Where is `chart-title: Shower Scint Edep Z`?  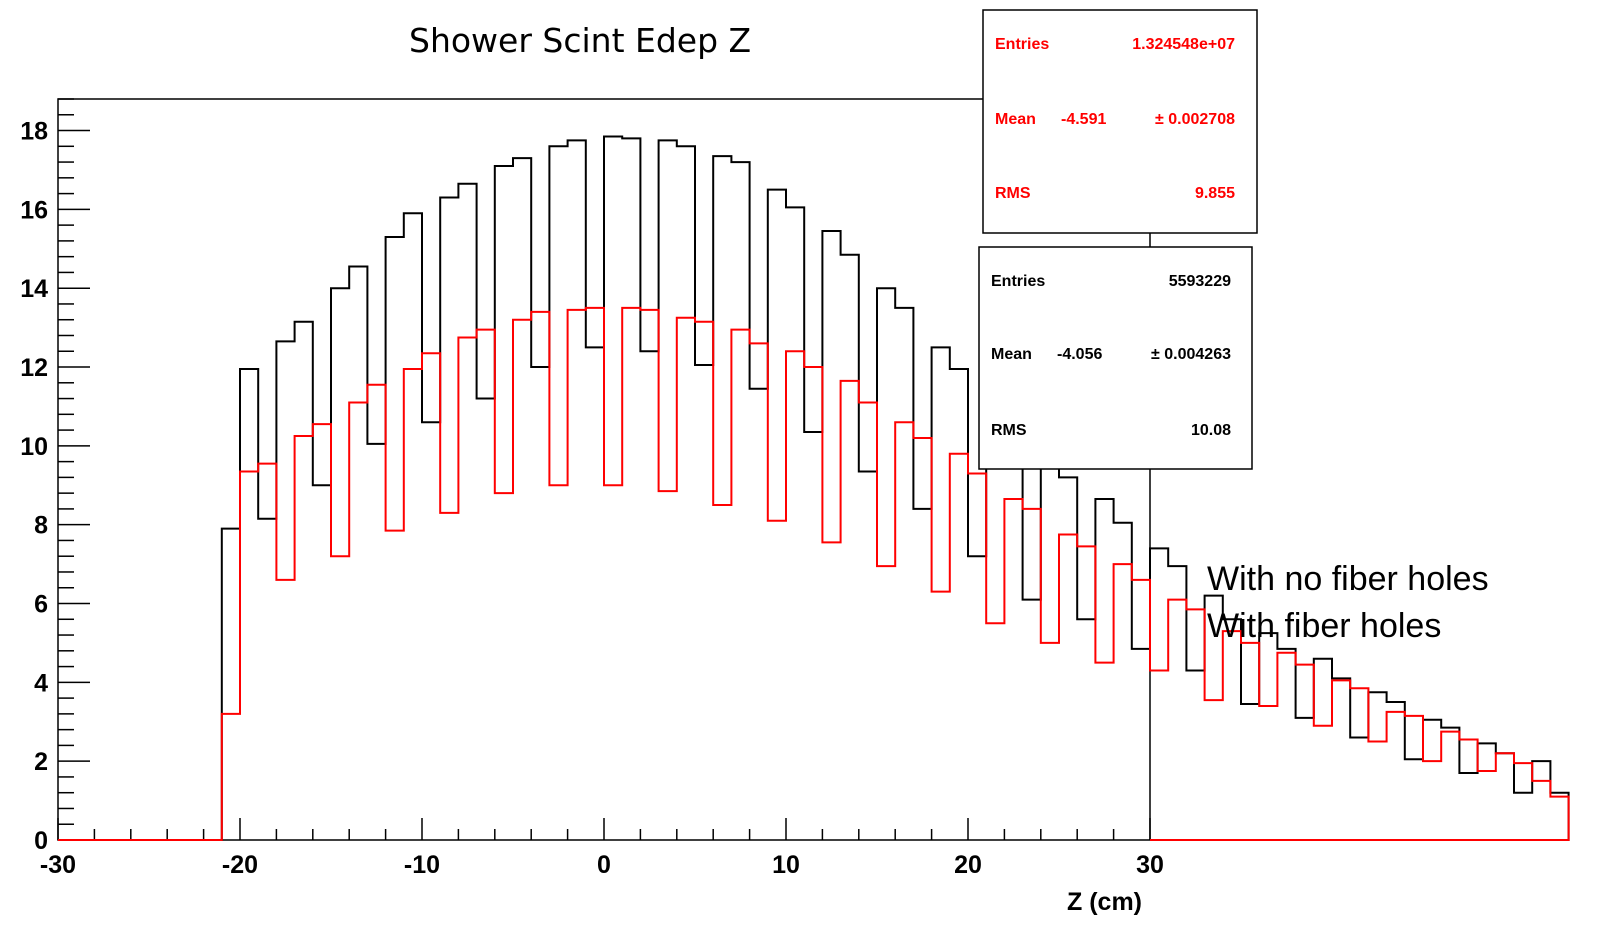
chart-title: Shower Scint Edep Z is located at coordinates (580, 40).